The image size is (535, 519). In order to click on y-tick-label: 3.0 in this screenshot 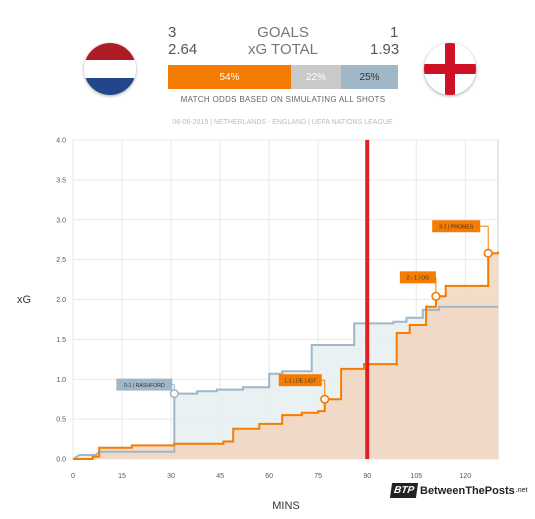, I will do `click(61, 220)`.